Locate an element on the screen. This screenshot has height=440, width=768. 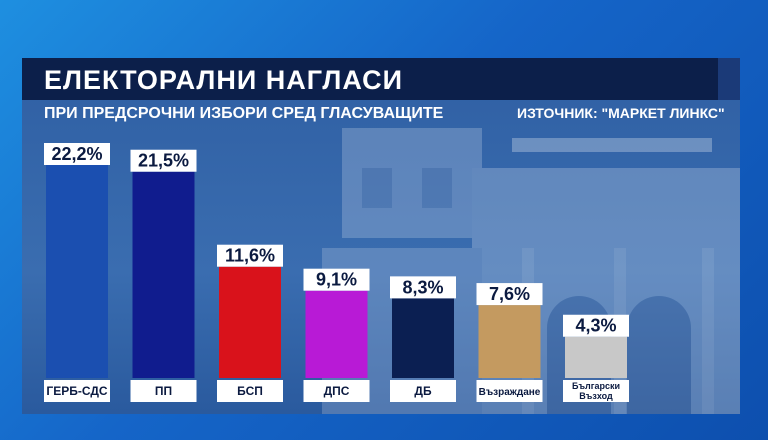
category-label-6-line-0: Български is located at coordinates (596, 386).